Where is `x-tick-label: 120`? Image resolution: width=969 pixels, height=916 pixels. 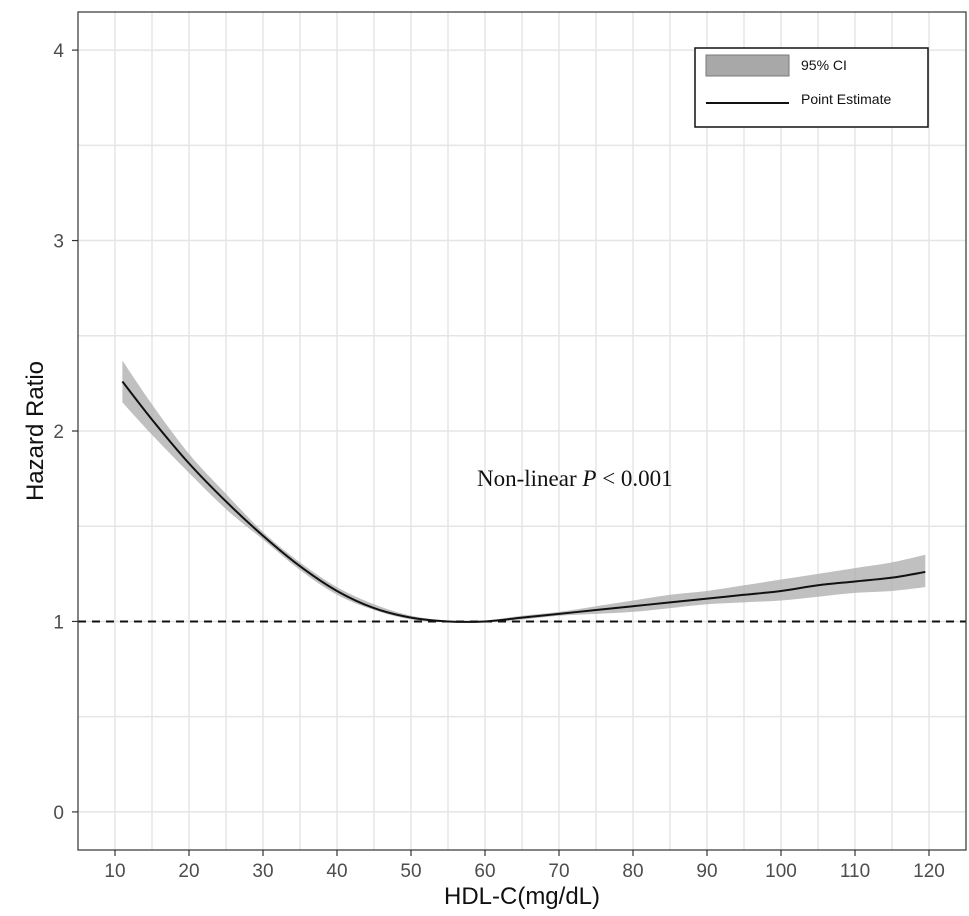 x-tick-label: 120 is located at coordinates (929, 871).